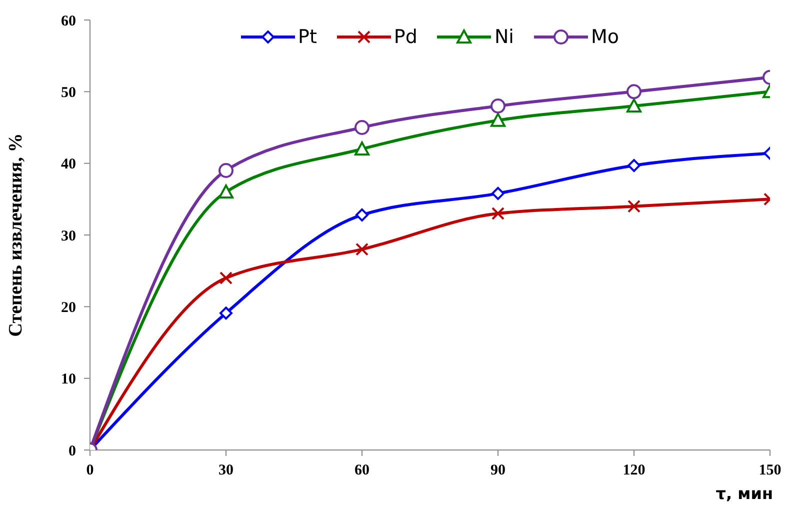  I want to click on y-tick-label: 40, so click(68, 164).